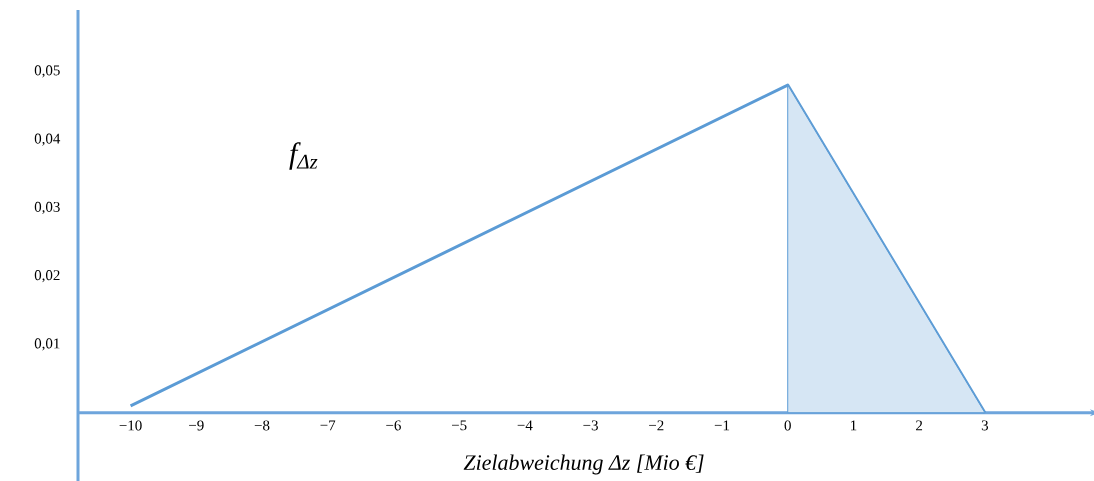 The height and width of the screenshot is (481, 1094). What do you see at coordinates (47, 276) in the screenshot?
I see `y-tick-label: 0,02` at bounding box center [47, 276].